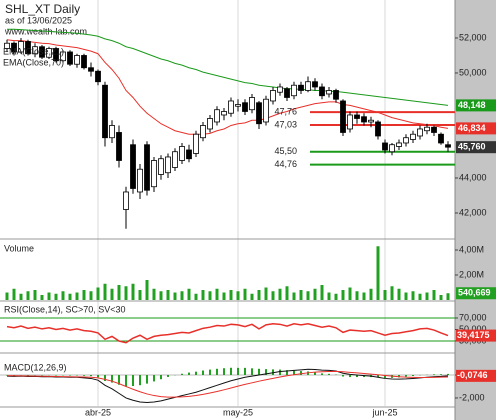  What do you see at coordinates (473, 212) in the screenshot?
I see `y-tick-label: 42,000` at bounding box center [473, 212].